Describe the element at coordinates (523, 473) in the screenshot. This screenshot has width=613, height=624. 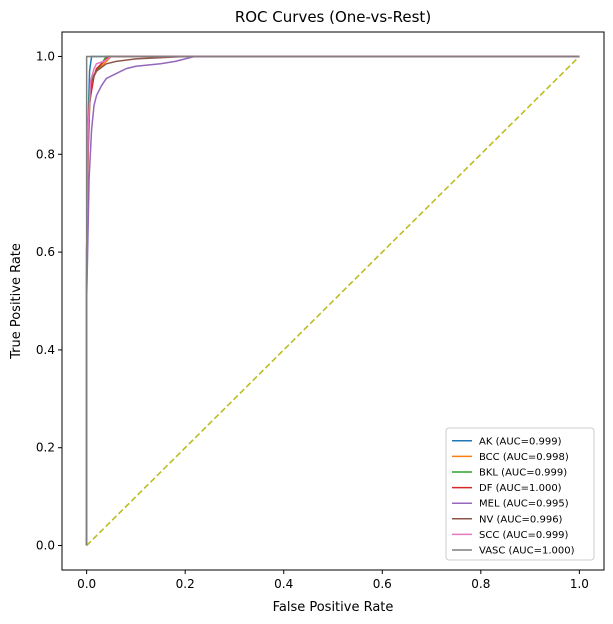
I see `legend-label: BKL (AUC=0.999)` at that location.